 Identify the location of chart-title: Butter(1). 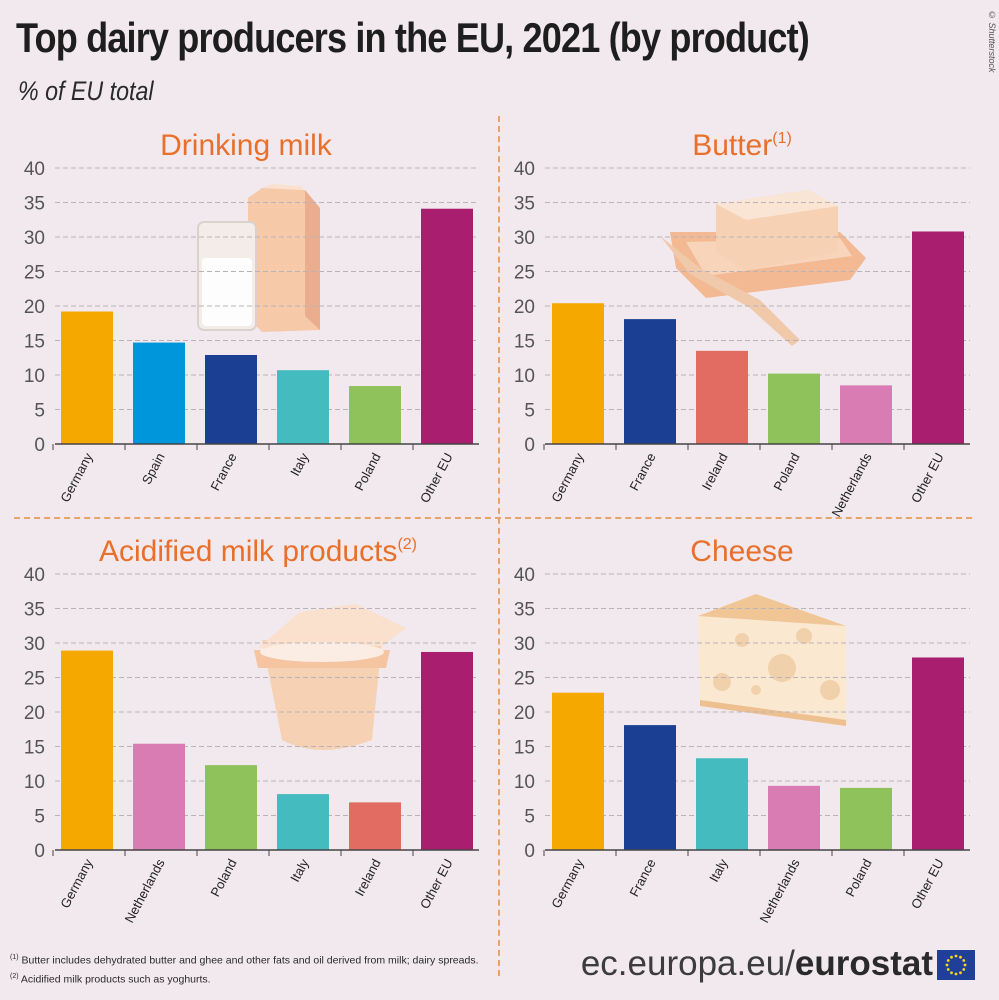
(742, 145).